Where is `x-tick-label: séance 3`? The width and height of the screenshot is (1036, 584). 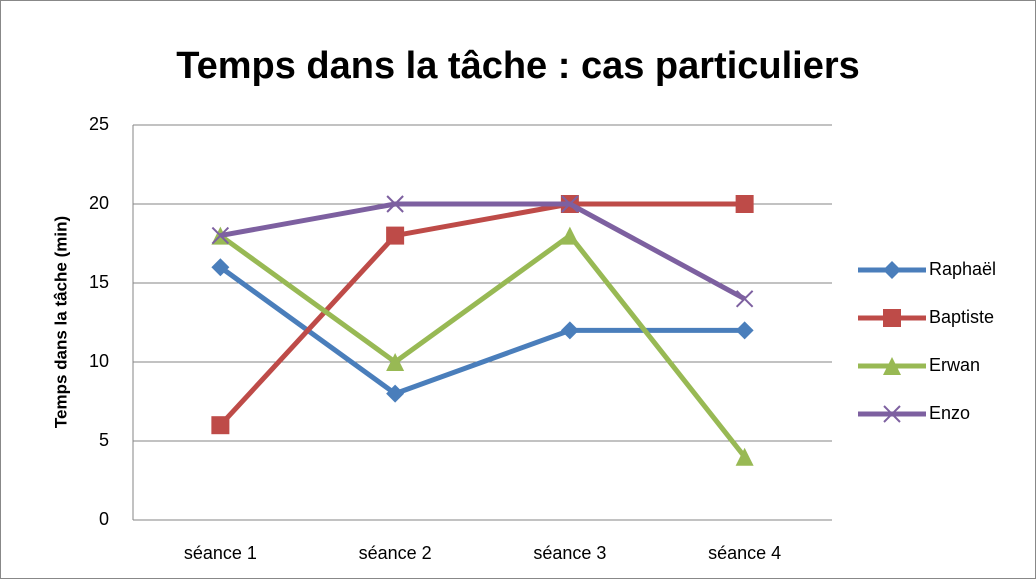 x-tick-label: séance 3 is located at coordinates (569, 553).